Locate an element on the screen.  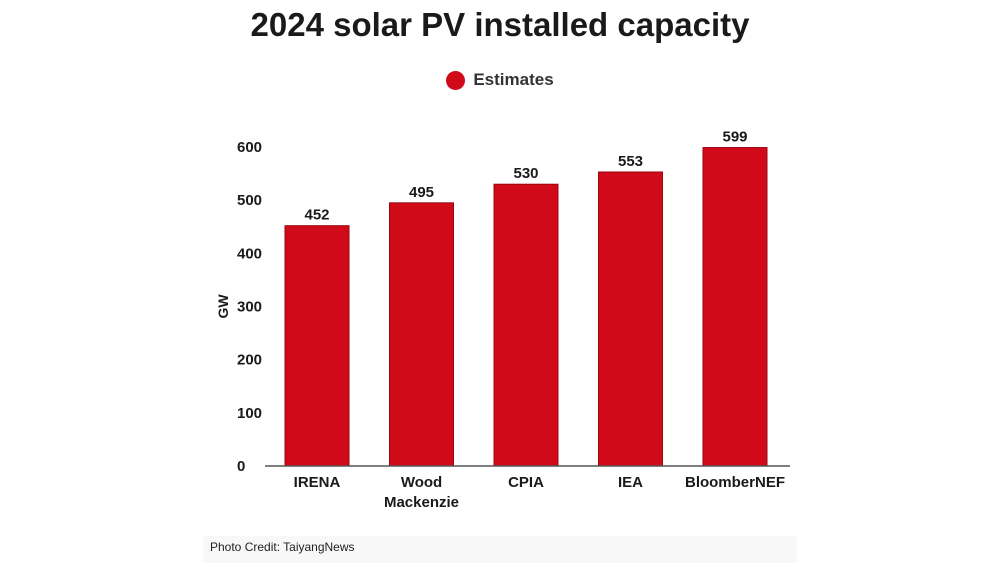
data-label: 530 is located at coordinates (525, 173).